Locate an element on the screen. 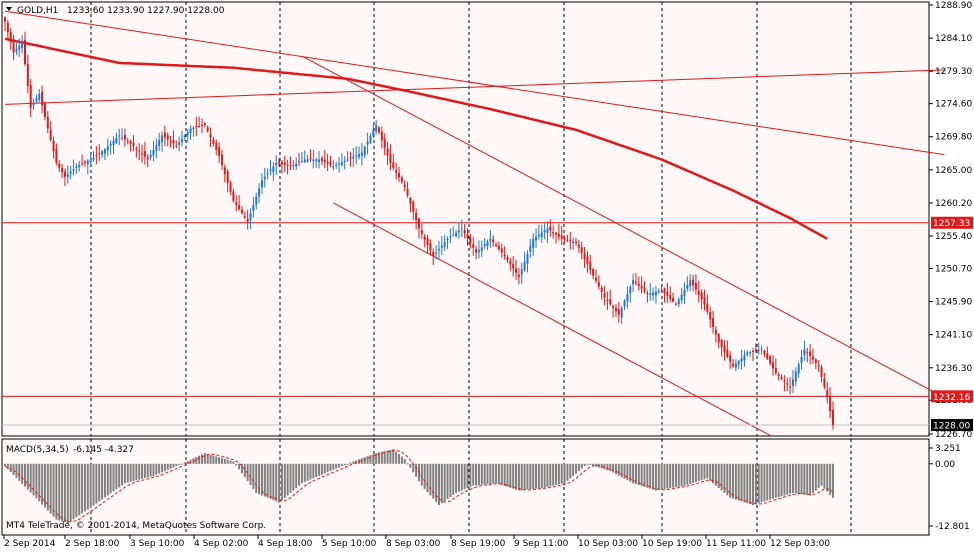 The width and height of the screenshot is (974, 555). chart-menu-triangle-icon is located at coordinates (9, 9).